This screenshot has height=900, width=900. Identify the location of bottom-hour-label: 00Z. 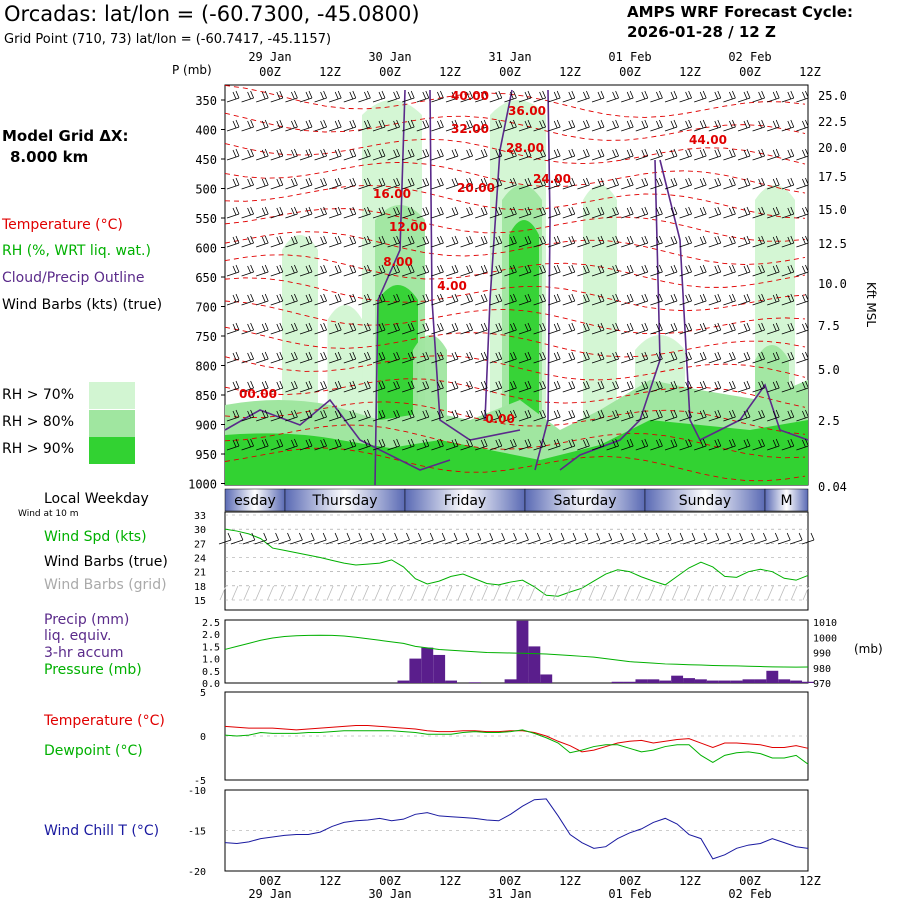
(630, 881).